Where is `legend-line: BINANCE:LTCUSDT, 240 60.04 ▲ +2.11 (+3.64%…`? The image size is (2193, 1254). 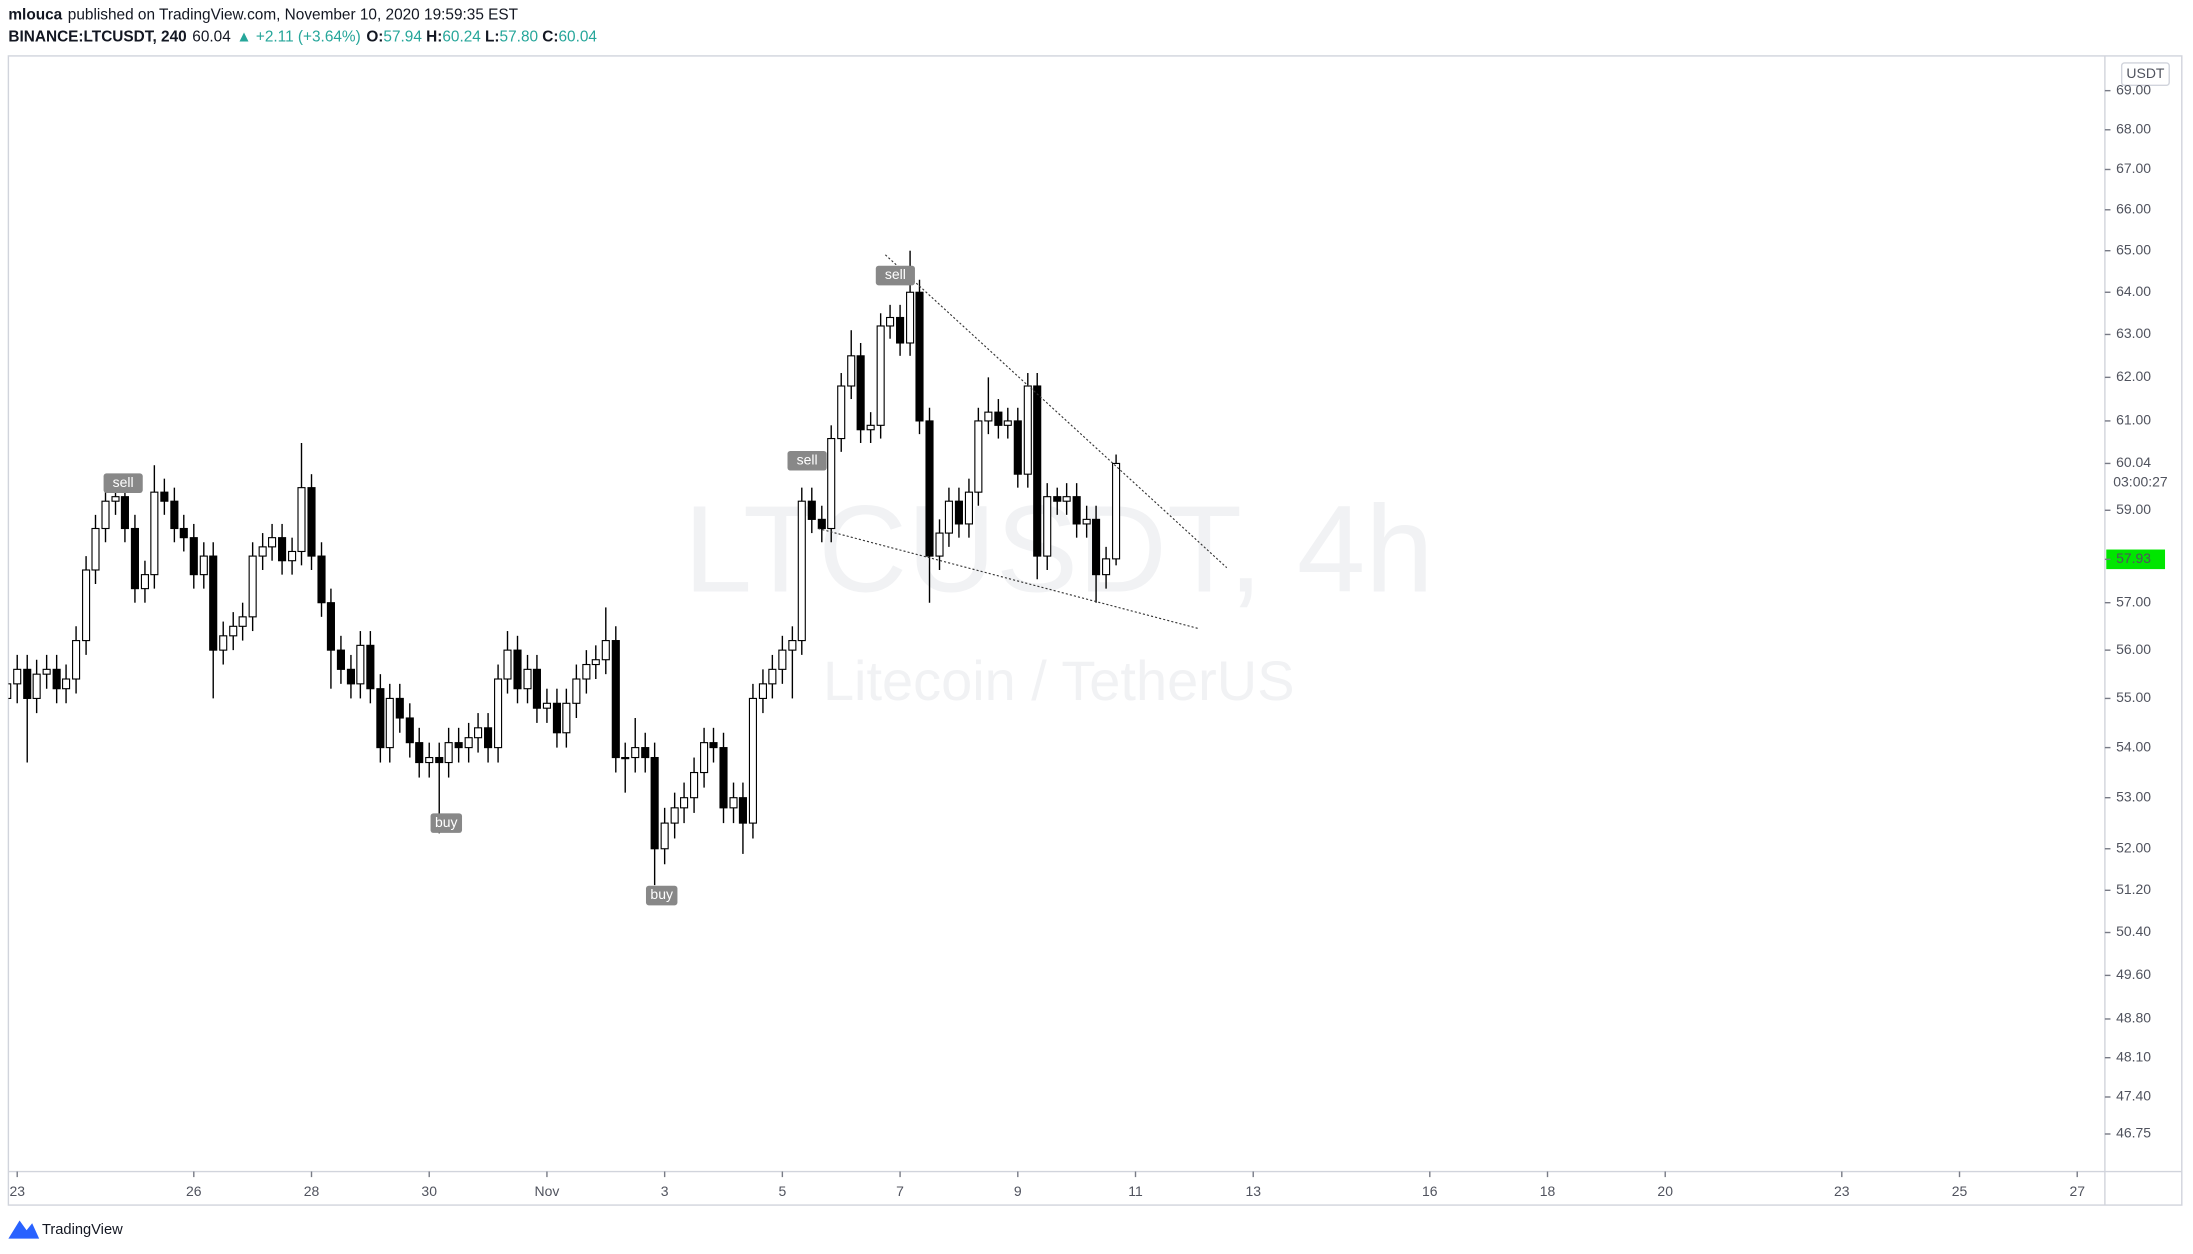 legend-line: BINANCE:LTCUSDT, 240 60.04 ▲ +2.11 (+3.64%… is located at coordinates (302, 37).